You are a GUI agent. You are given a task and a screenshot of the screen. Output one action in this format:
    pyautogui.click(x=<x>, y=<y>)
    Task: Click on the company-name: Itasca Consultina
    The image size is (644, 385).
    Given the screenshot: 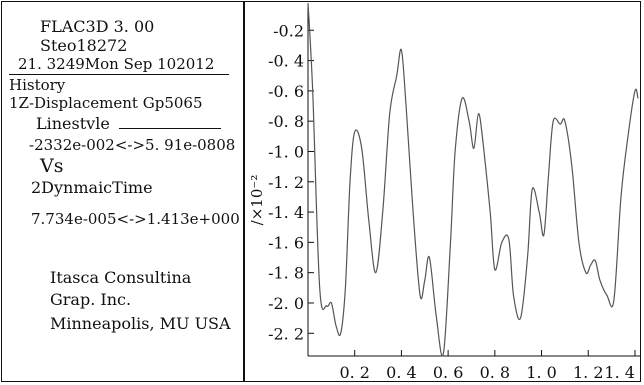 What is the action you would take?
    pyautogui.click(x=121, y=277)
    